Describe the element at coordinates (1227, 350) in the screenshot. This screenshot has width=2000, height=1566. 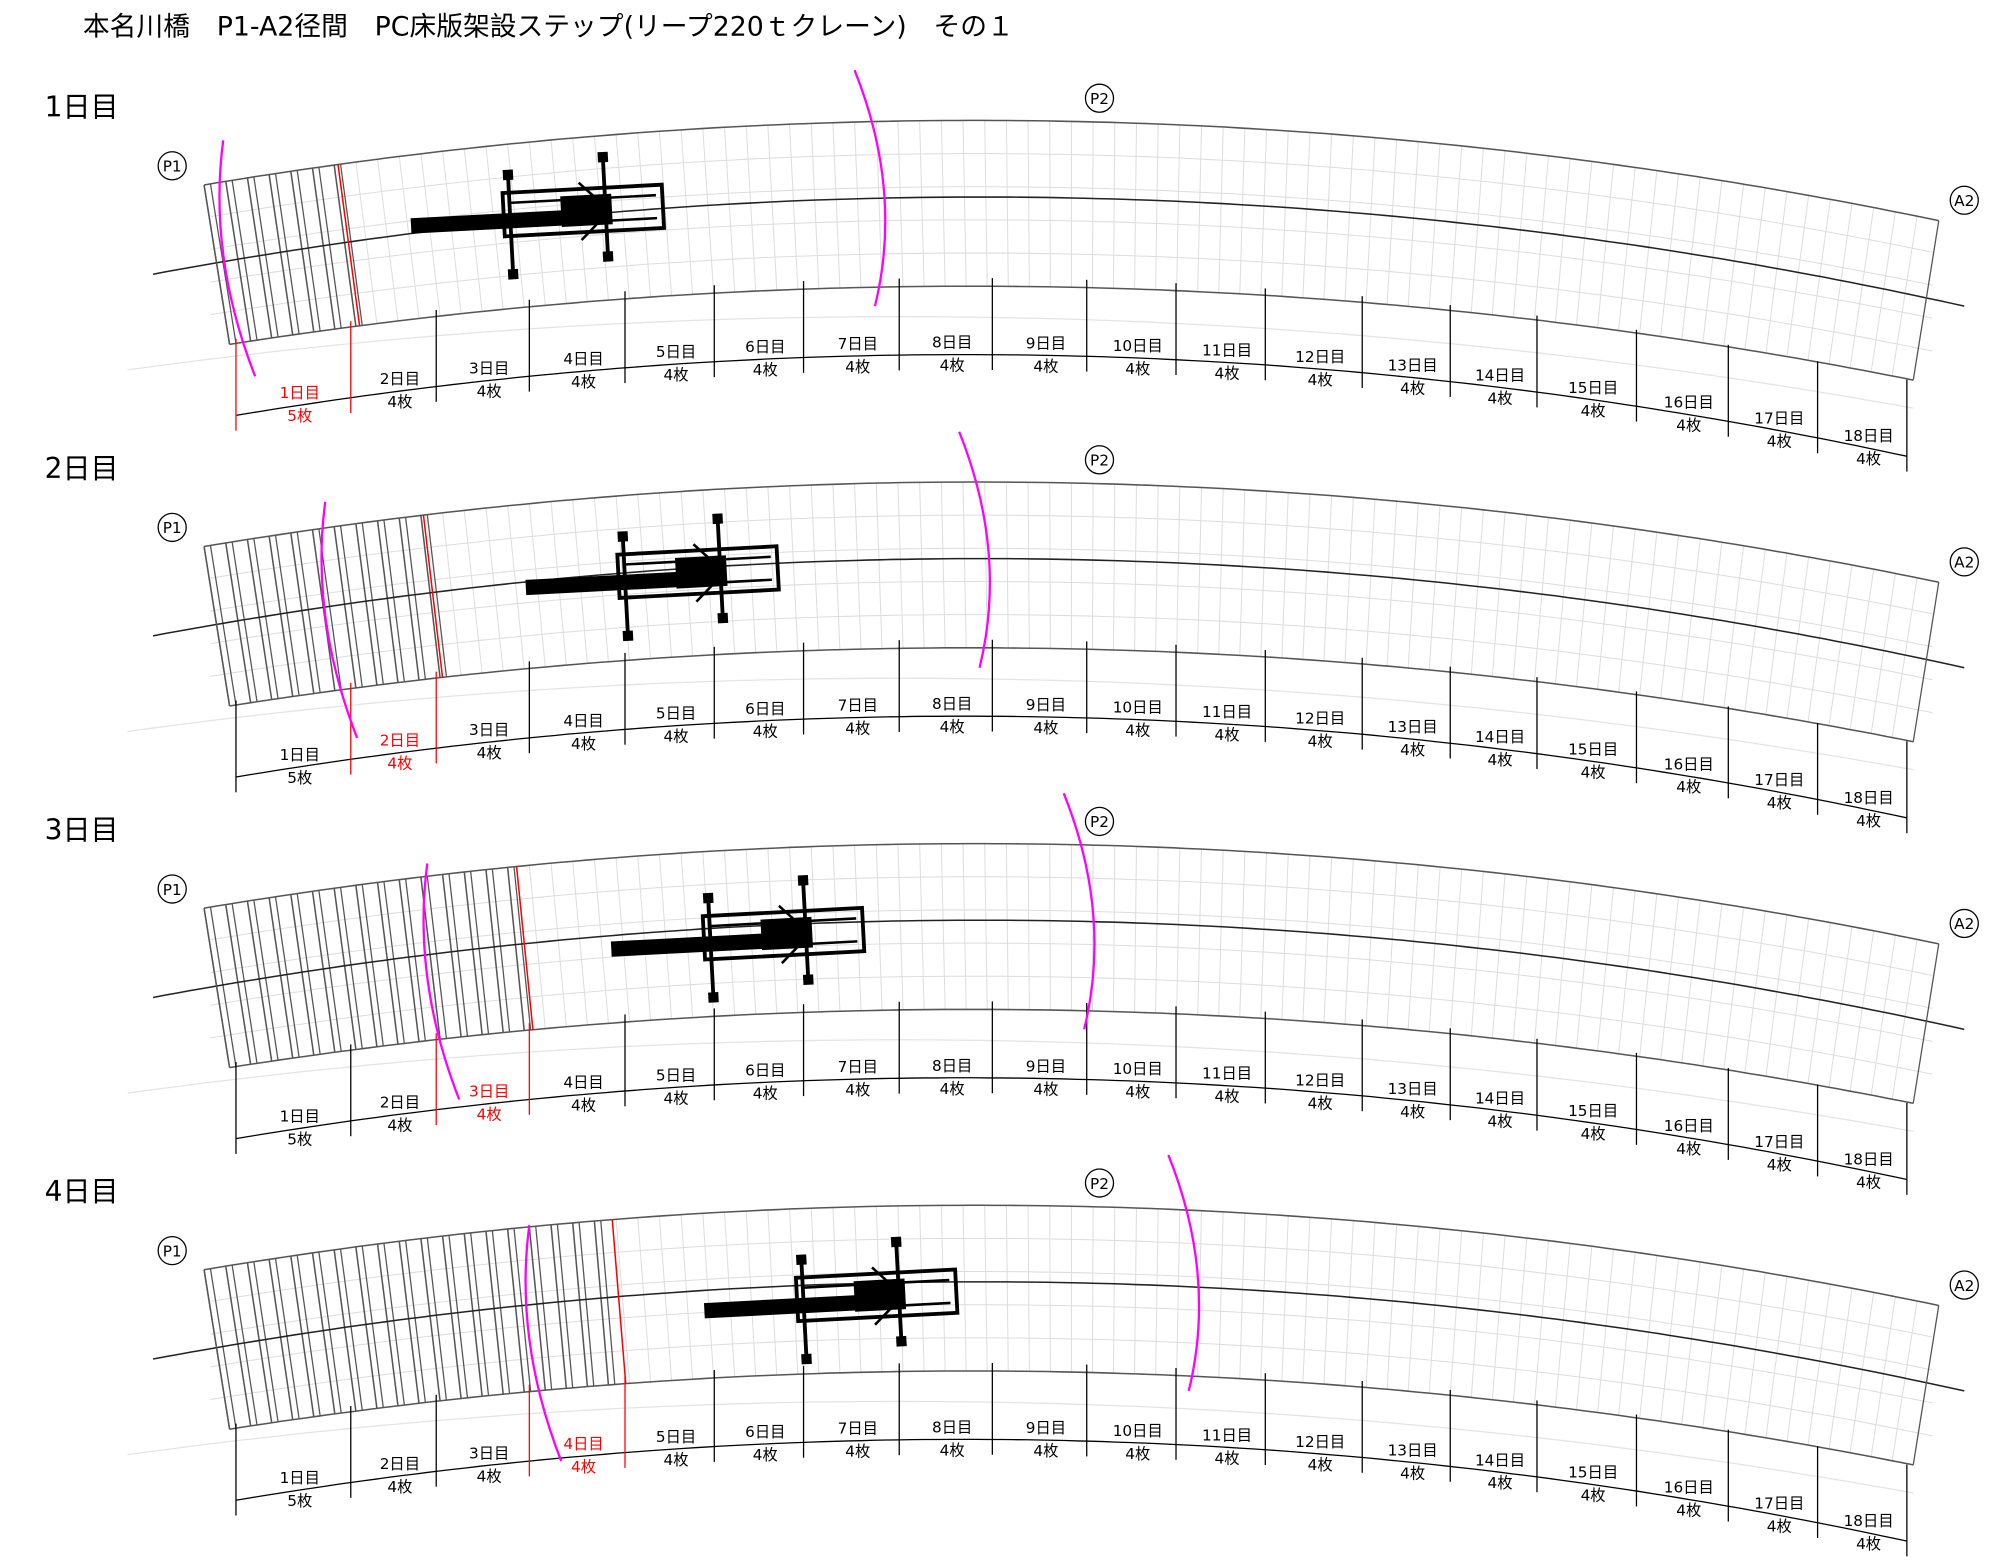
I see `segment-day: 11日目` at that location.